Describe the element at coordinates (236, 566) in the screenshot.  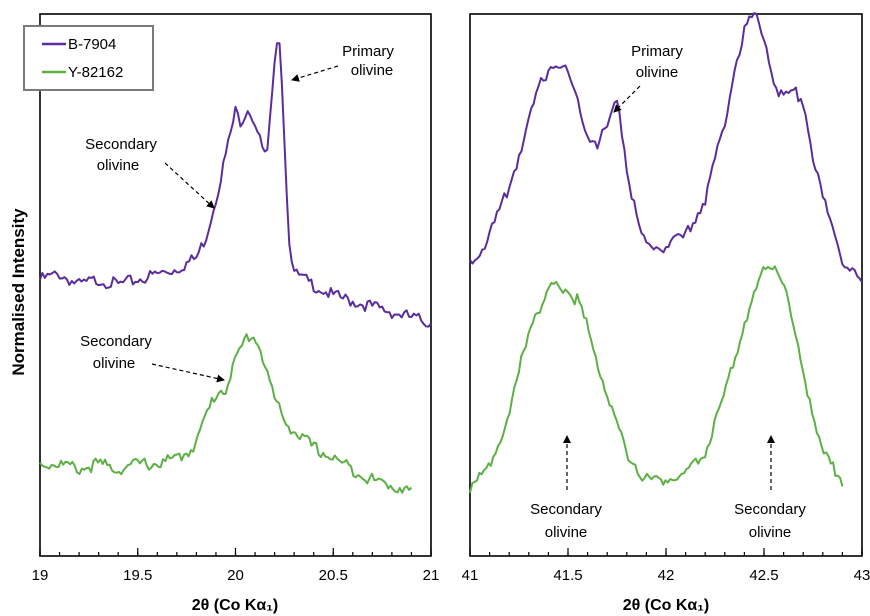
I see `left-x-ticks: 19 19.5 20 20.5 21` at that location.